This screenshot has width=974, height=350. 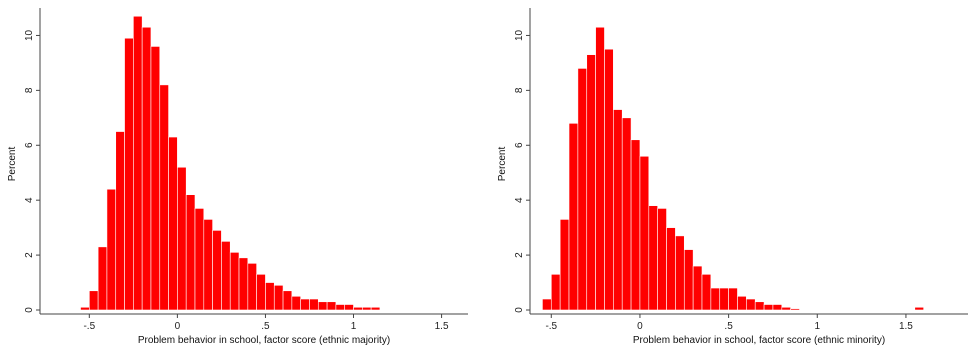 I want to click on minority-y-tick-label: 6, so click(x=519, y=145).